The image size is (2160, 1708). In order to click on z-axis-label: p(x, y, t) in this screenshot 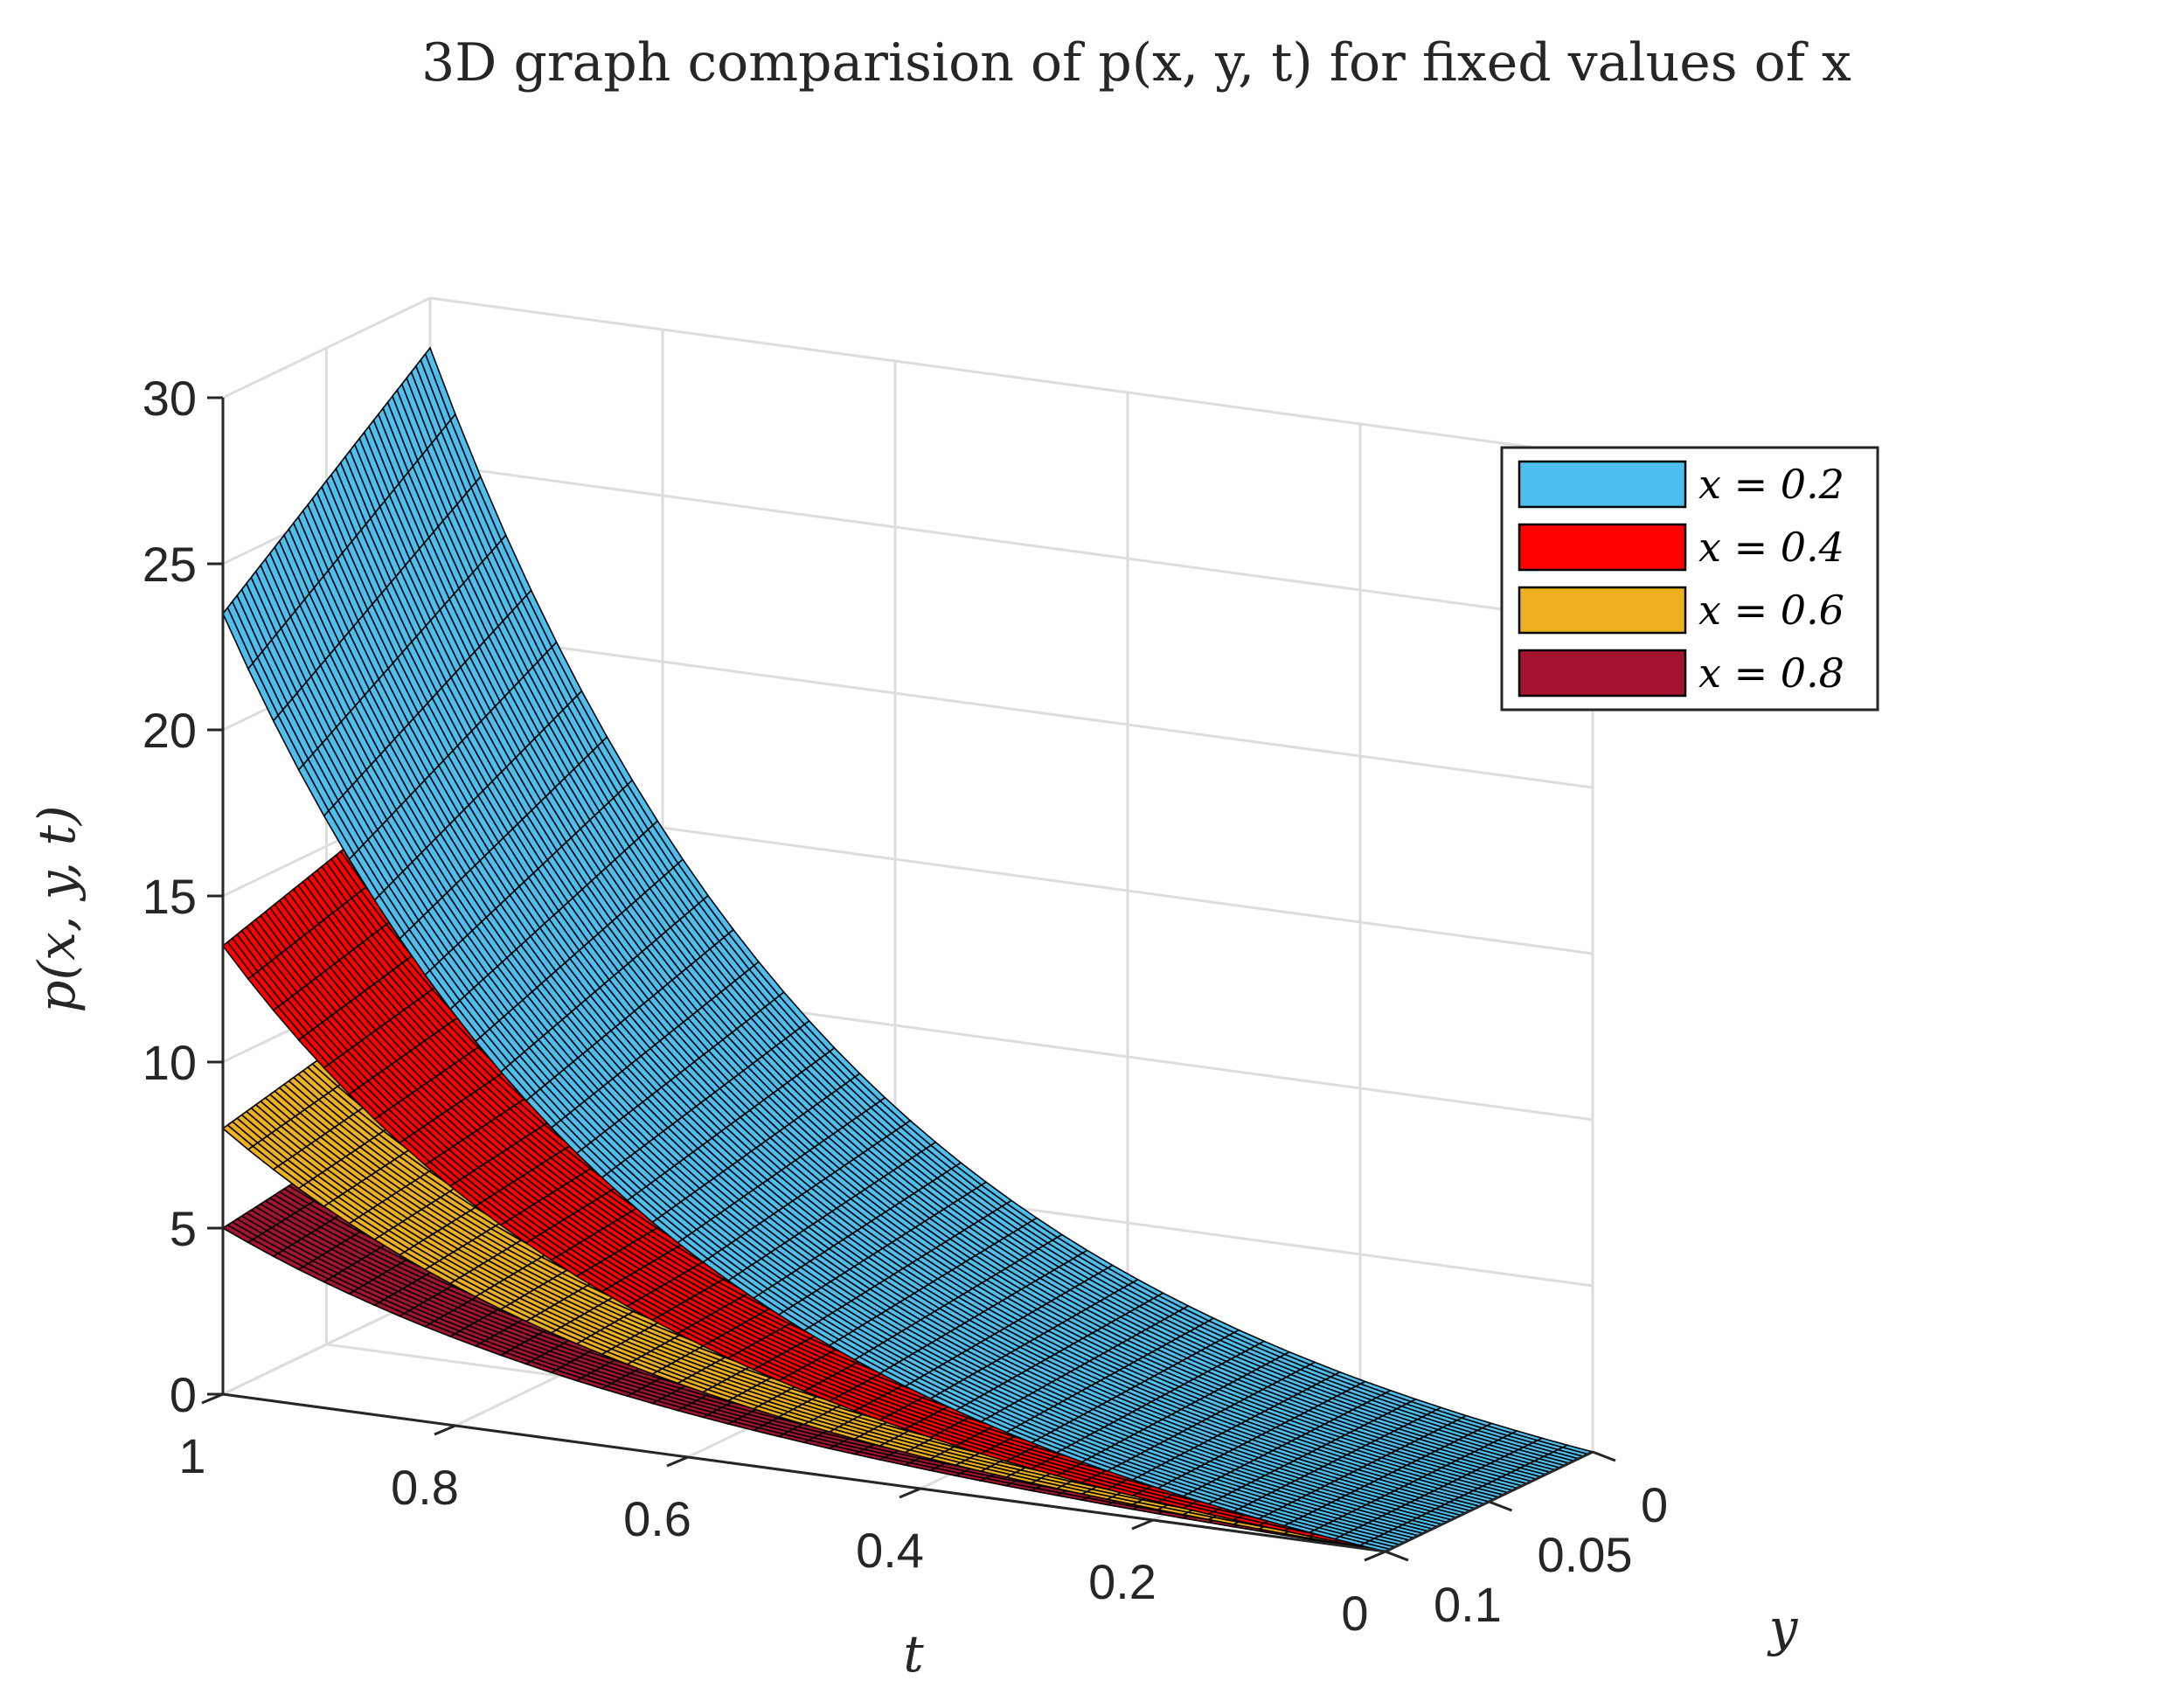, I will do `click(57, 908)`.